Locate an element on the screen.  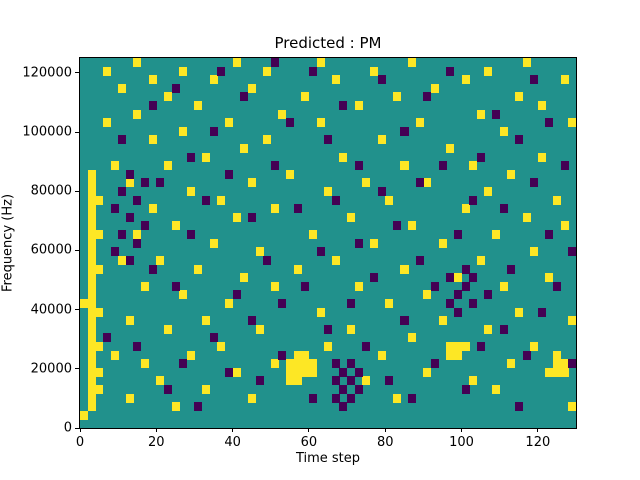
y-tick-label: 120000 is located at coordinates (47, 73).